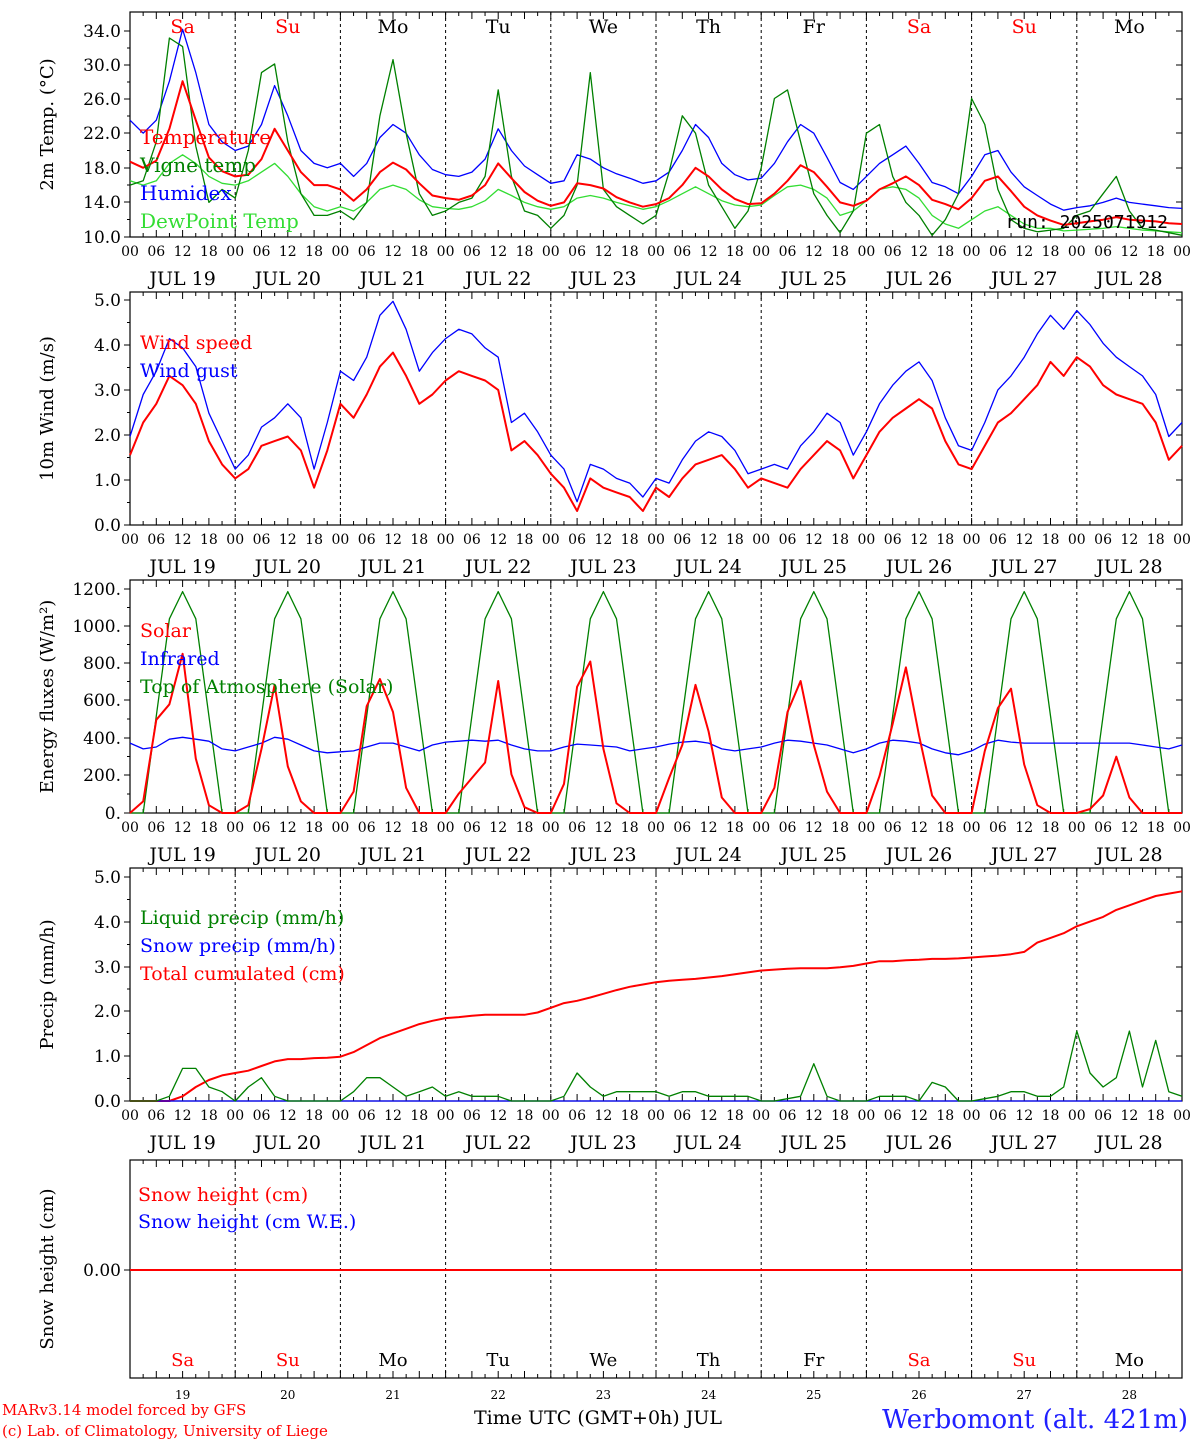  Describe the element at coordinates (166, 631) in the screenshot. I see `legend-entry: Solar` at that location.